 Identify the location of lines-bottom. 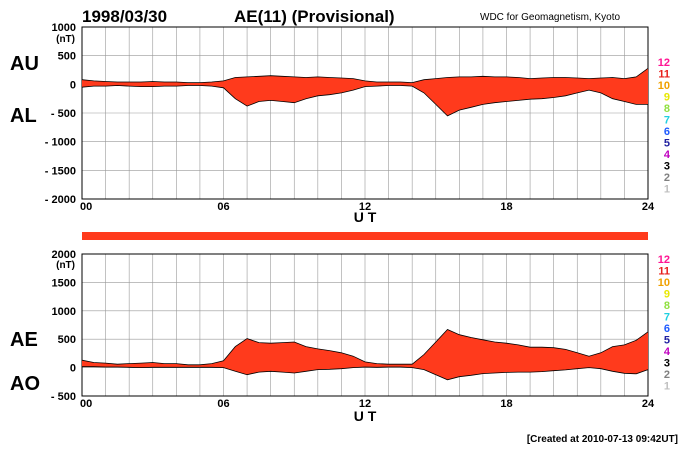
(365, 355).